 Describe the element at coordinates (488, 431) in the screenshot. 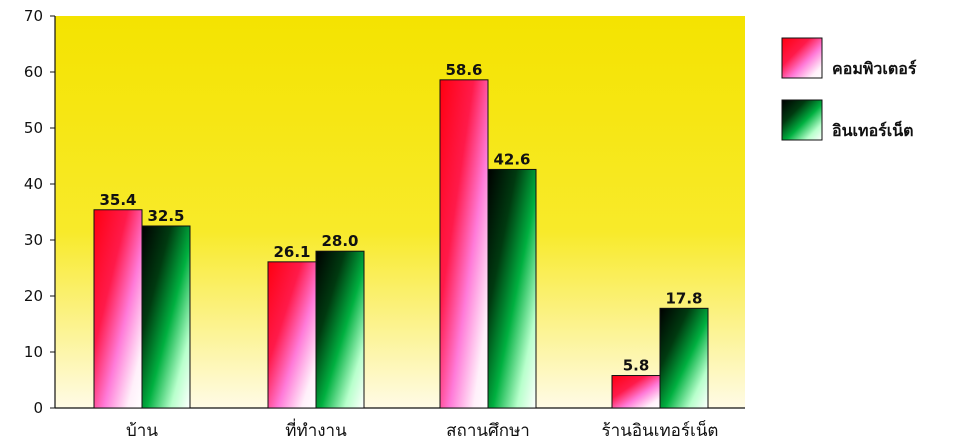

I see `x-tick-label: สถานศึกษา` at that location.